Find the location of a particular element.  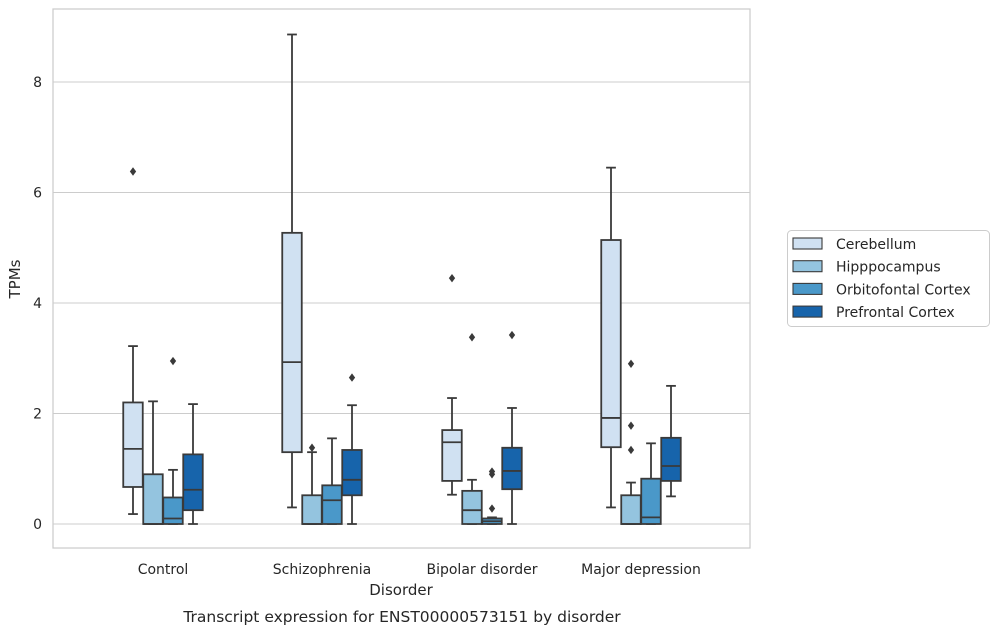

x-tick-label: Control is located at coordinates (163, 570).